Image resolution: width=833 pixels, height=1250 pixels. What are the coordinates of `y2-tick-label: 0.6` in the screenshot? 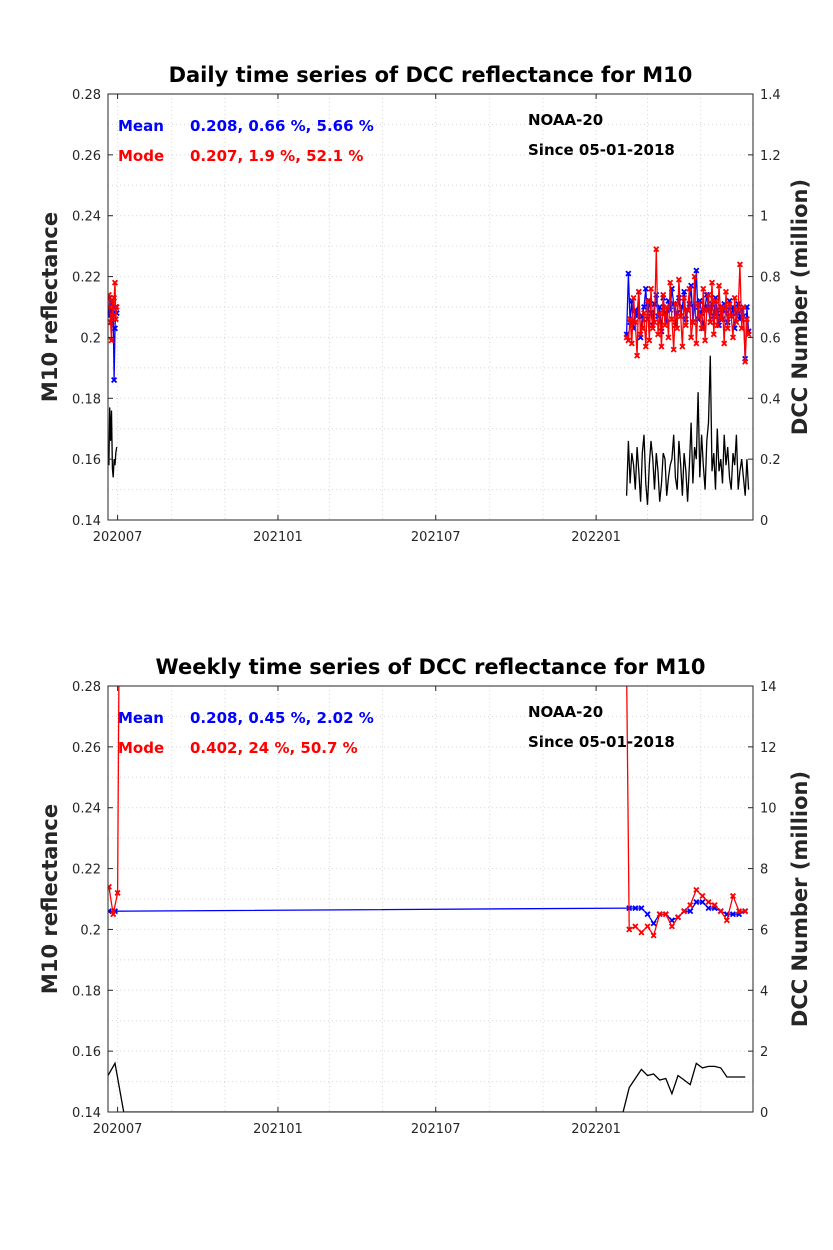 It's located at (770, 338).